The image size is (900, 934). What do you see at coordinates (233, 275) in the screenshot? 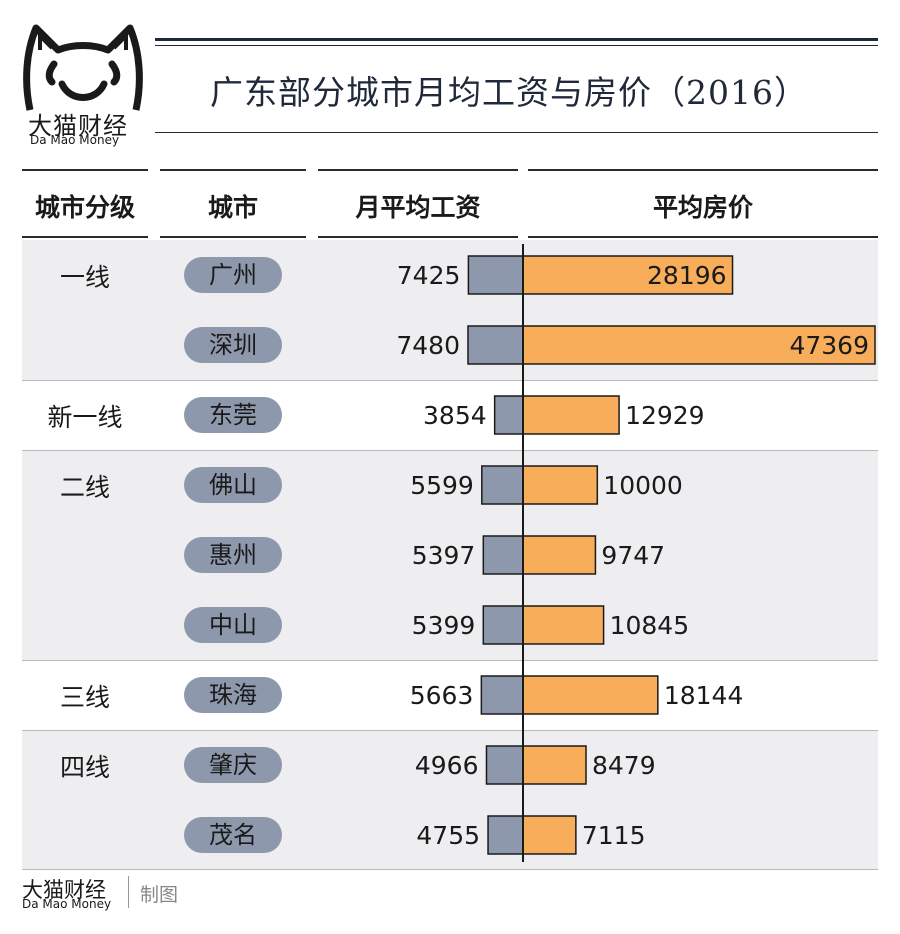
I see `city-pill: 广州` at bounding box center [233, 275].